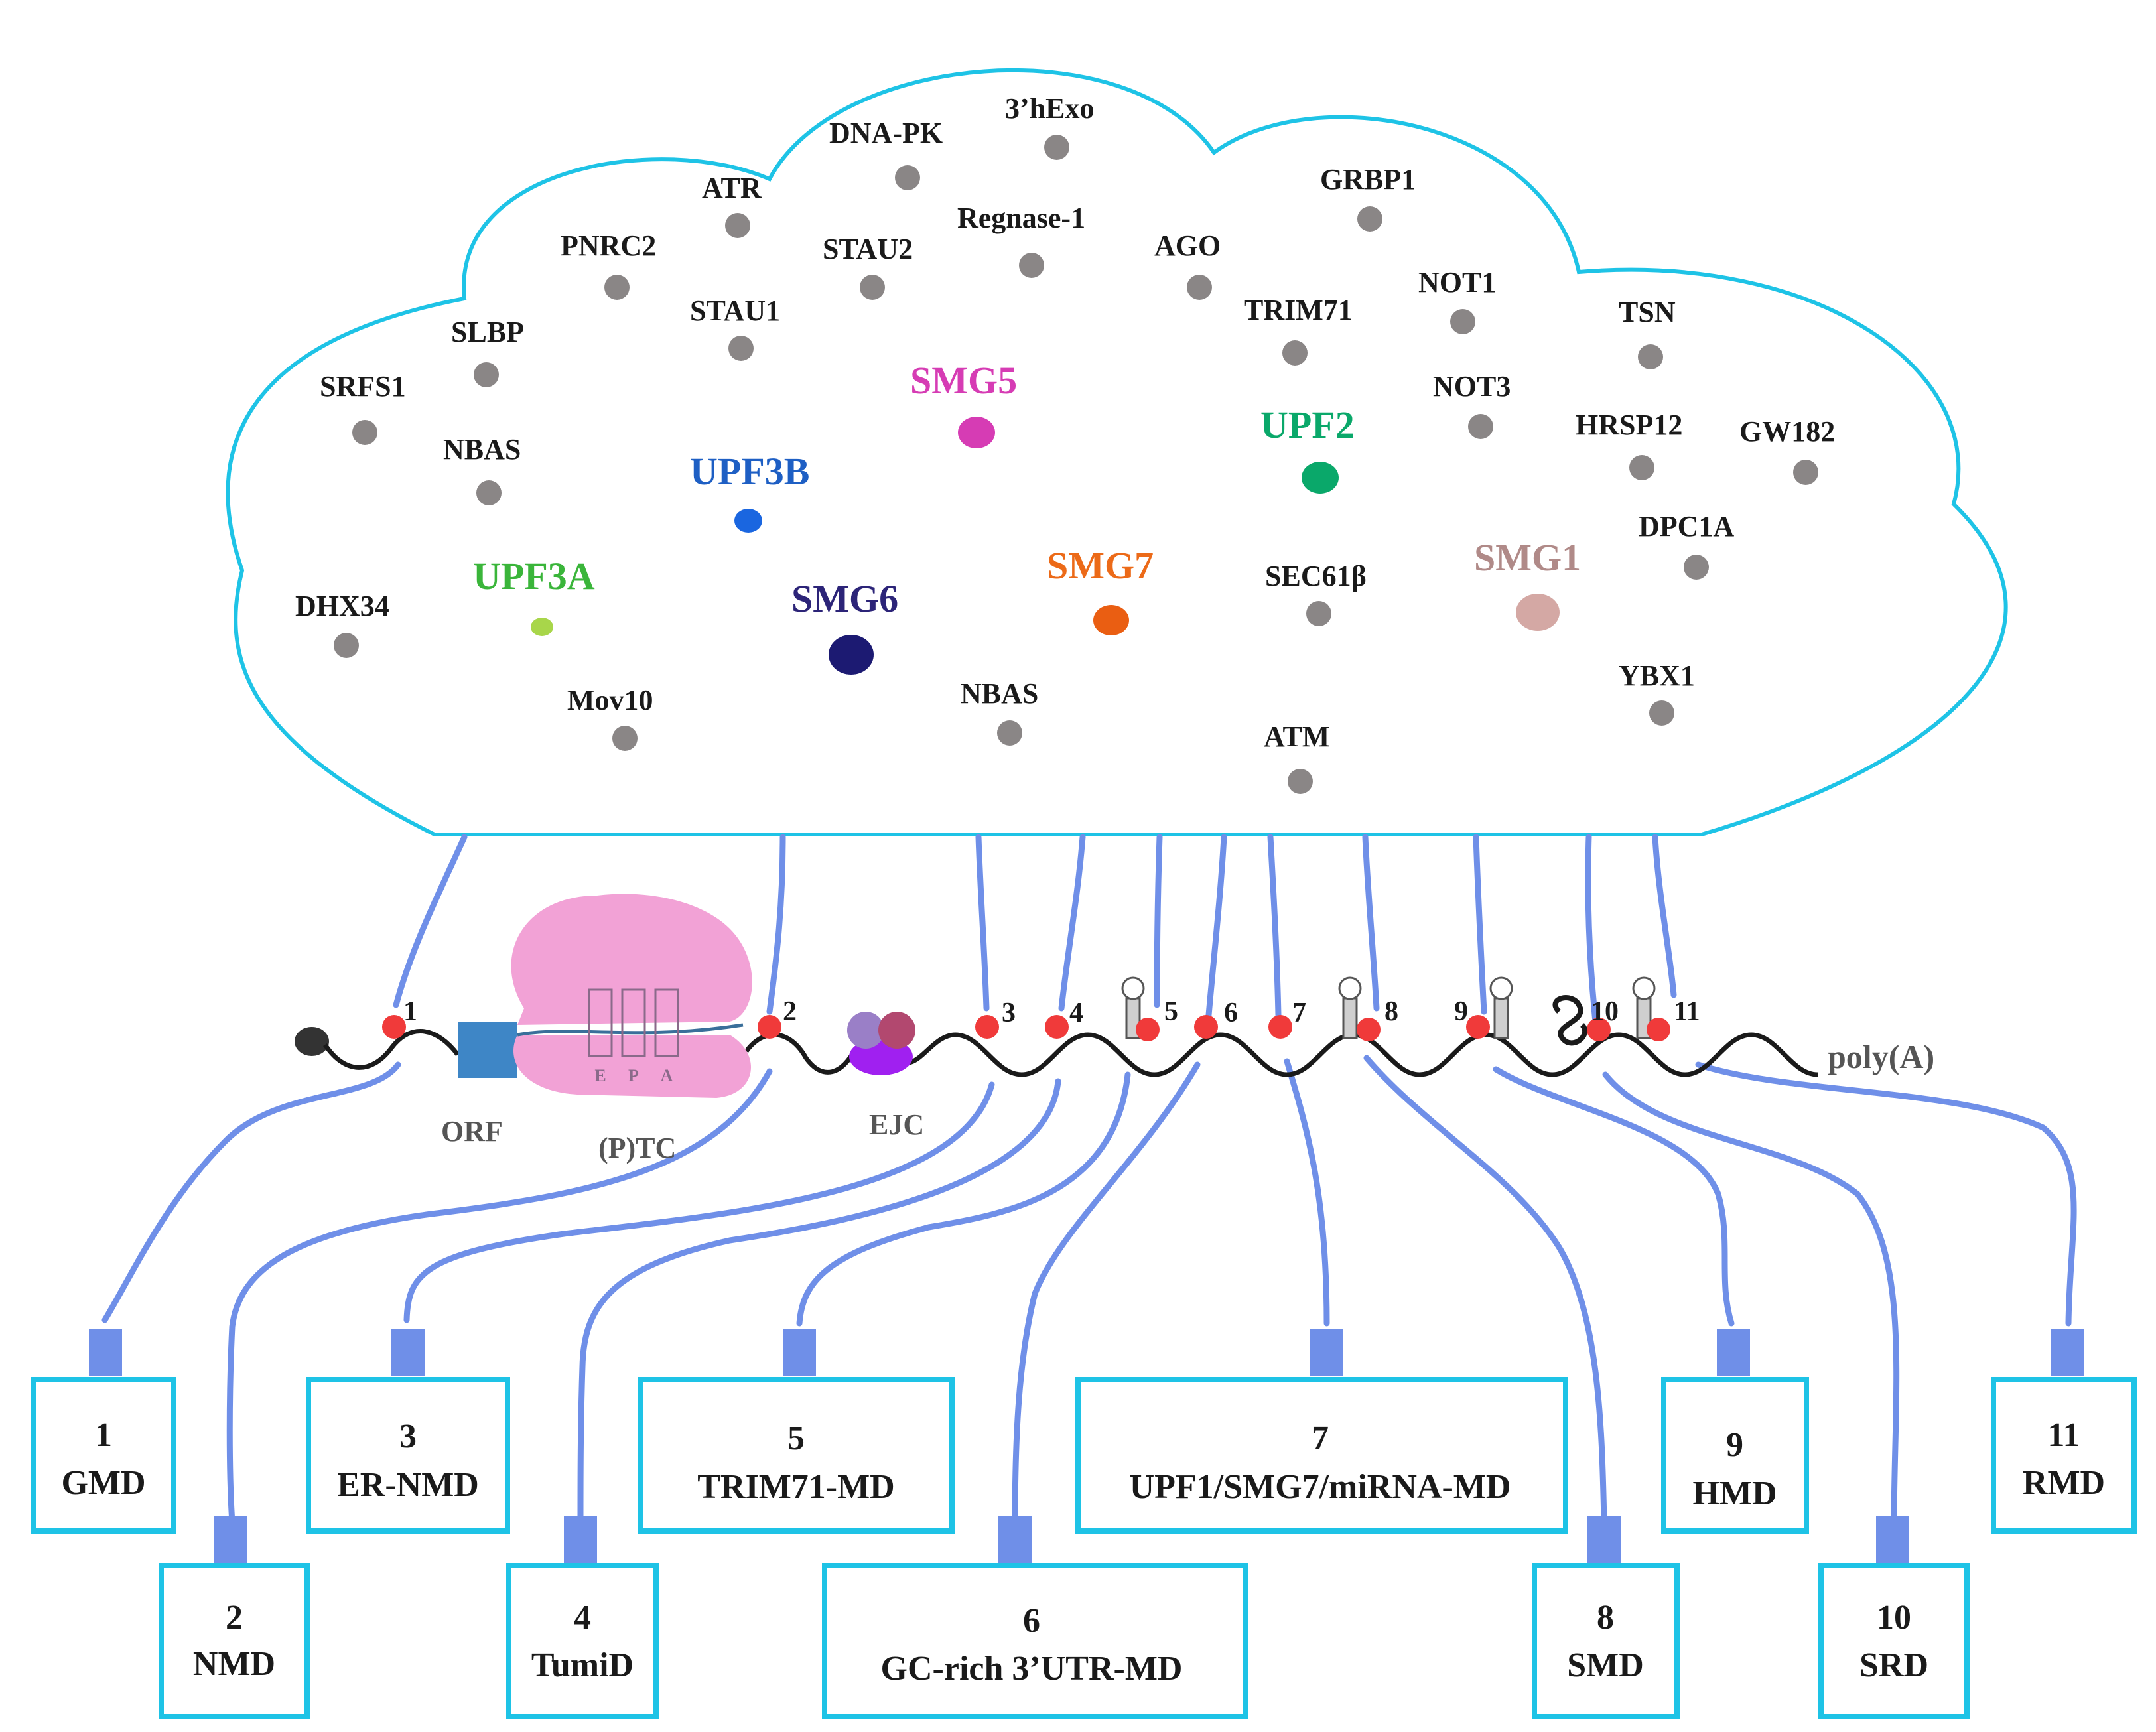 Image resolution: width=2156 pixels, height=1732 pixels. Describe the element at coordinates (844, 598) in the screenshot. I see `core-label-smg6: SMG6` at that location.